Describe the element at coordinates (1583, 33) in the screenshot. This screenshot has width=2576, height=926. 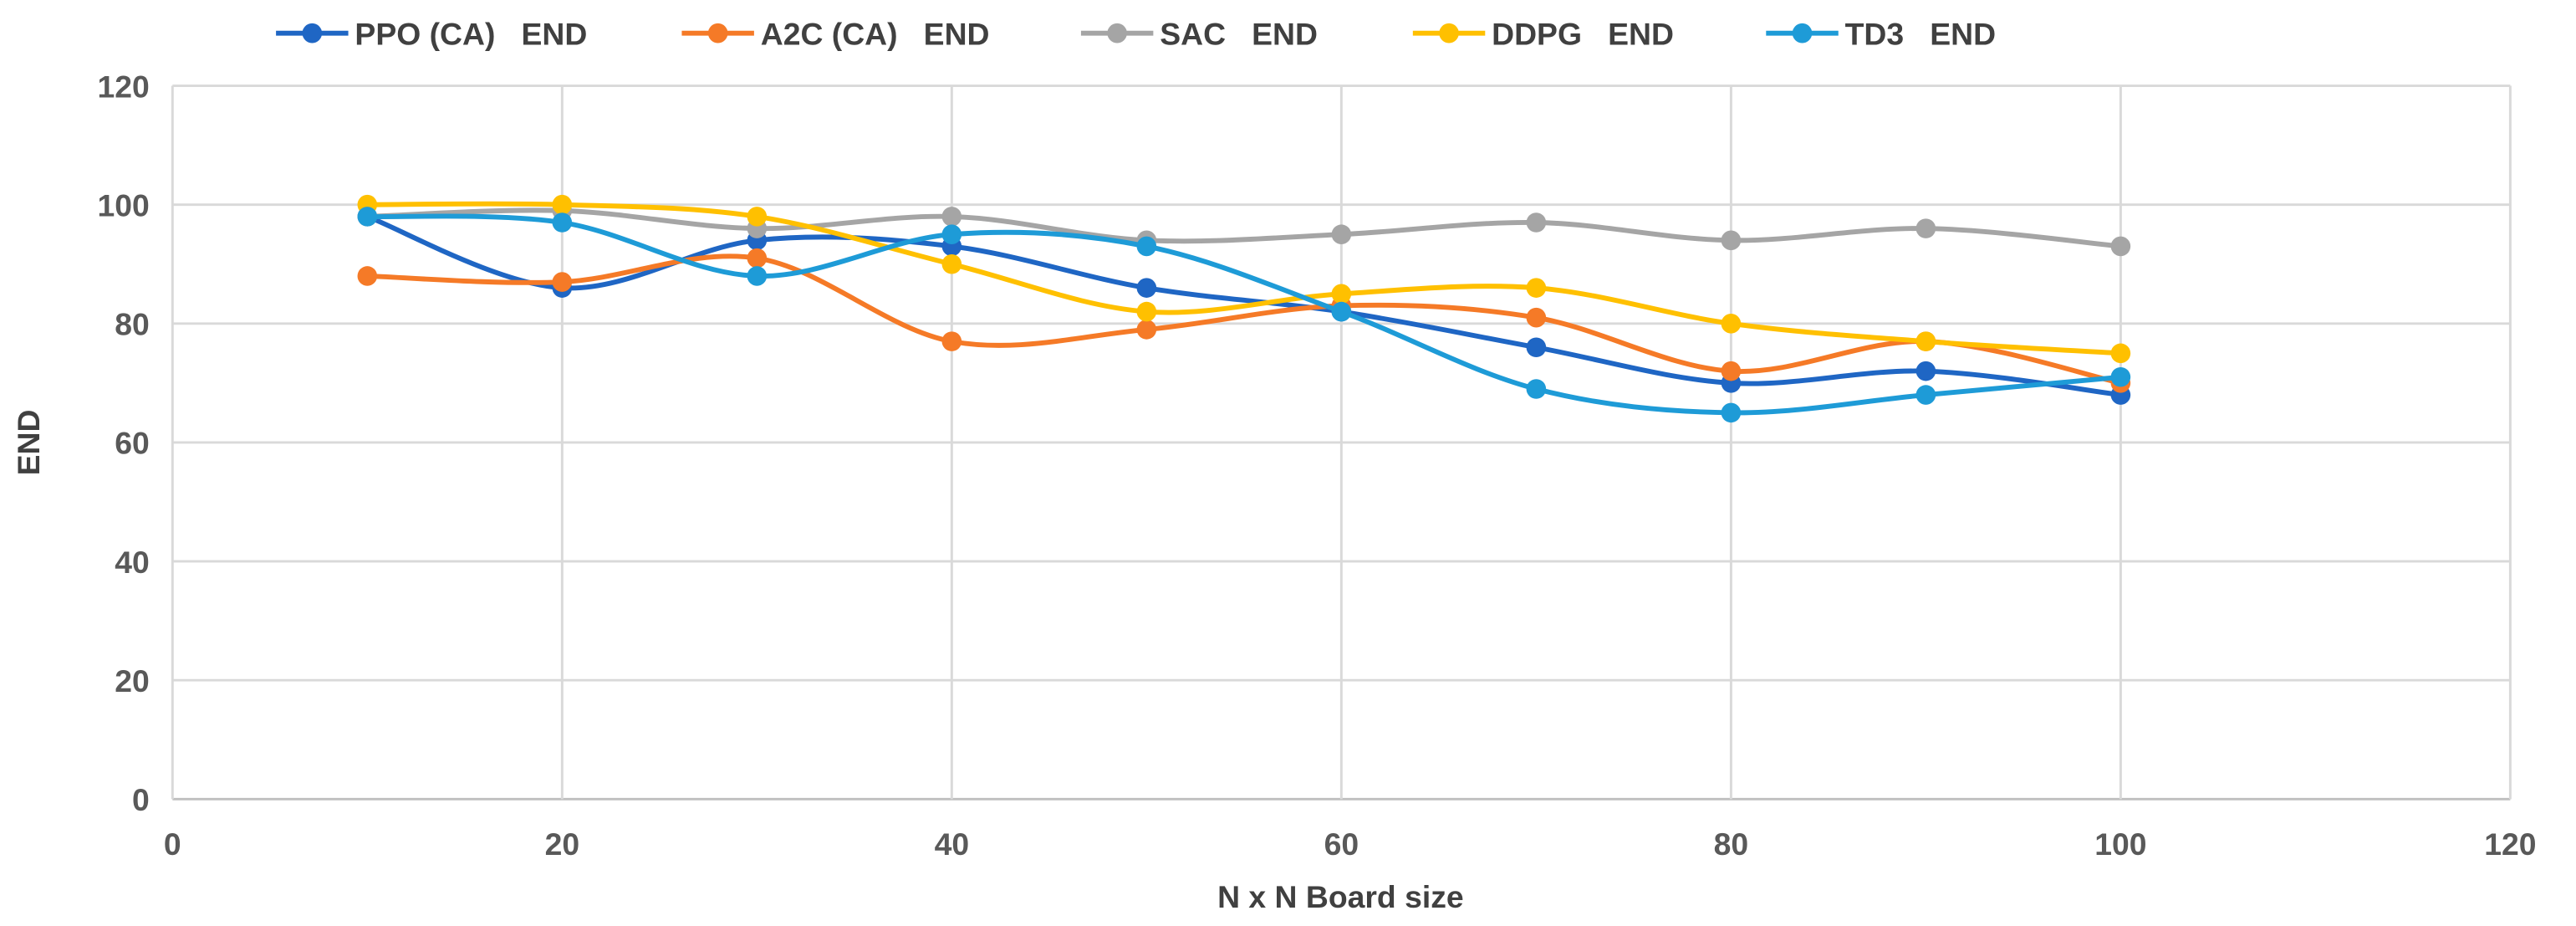
I see `legend-label: DDPG END` at that location.